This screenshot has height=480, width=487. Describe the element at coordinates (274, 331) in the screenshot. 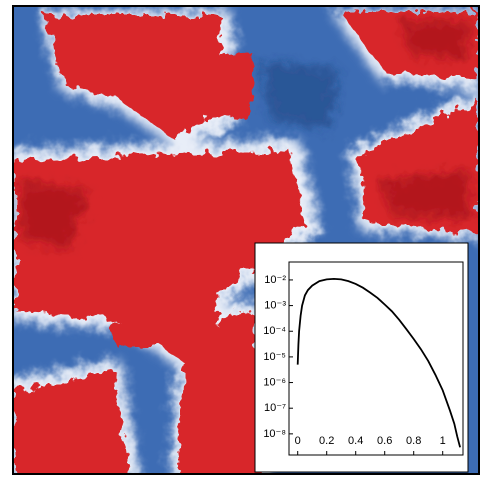

I see `y-tick-label: 10⁻⁴` at that location.